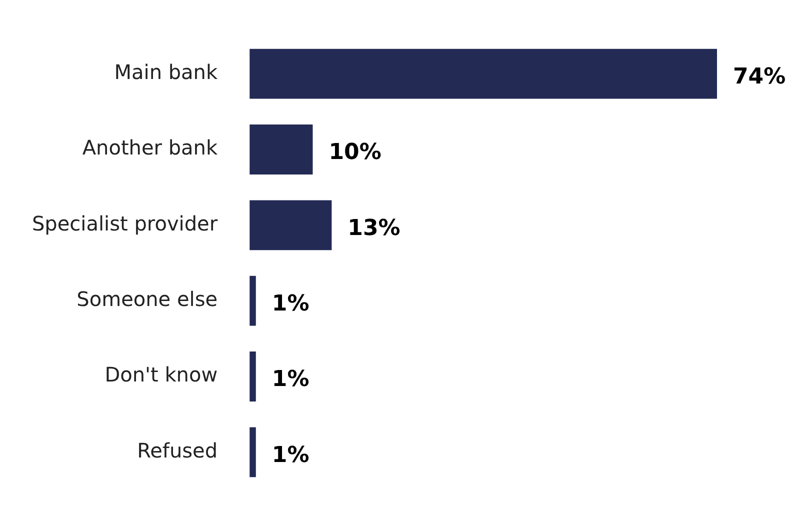 The width and height of the screenshot is (806, 526). What do you see at coordinates (150, 148) in the screenshot?
I see `y-tick-label: Another bank` at bounding box center [150, 148].